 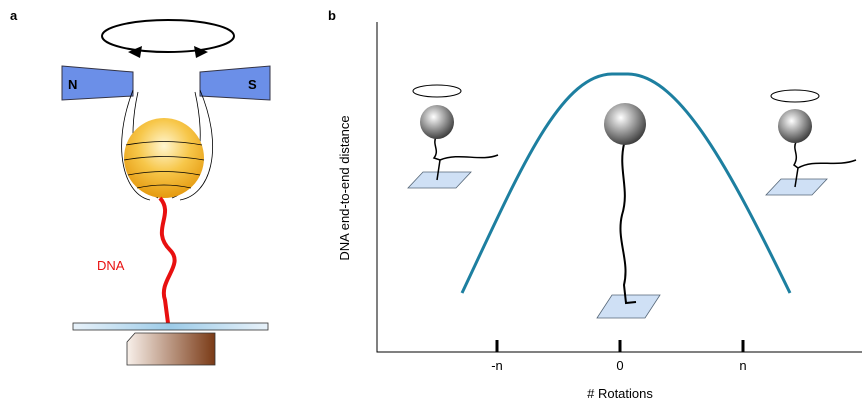 What do you see at coordinates (111, 265) in the screenshot?
I see `dna-label: DNA` at bounding box center [111, 265].